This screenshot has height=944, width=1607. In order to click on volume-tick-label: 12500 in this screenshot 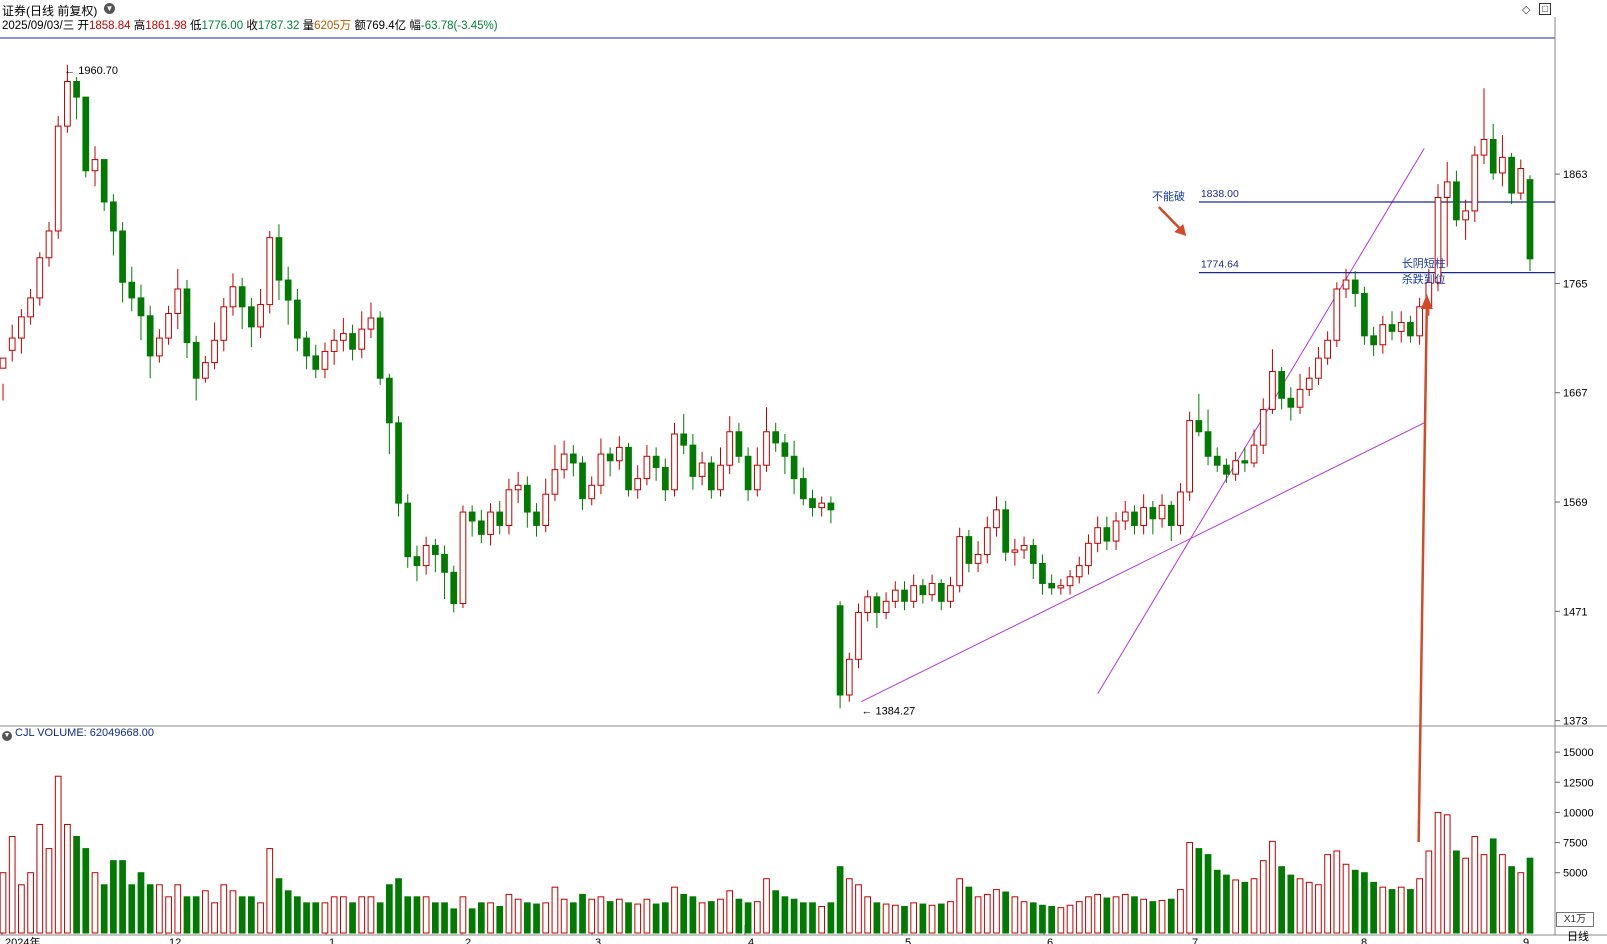, I will do `click(1578, 783)`.